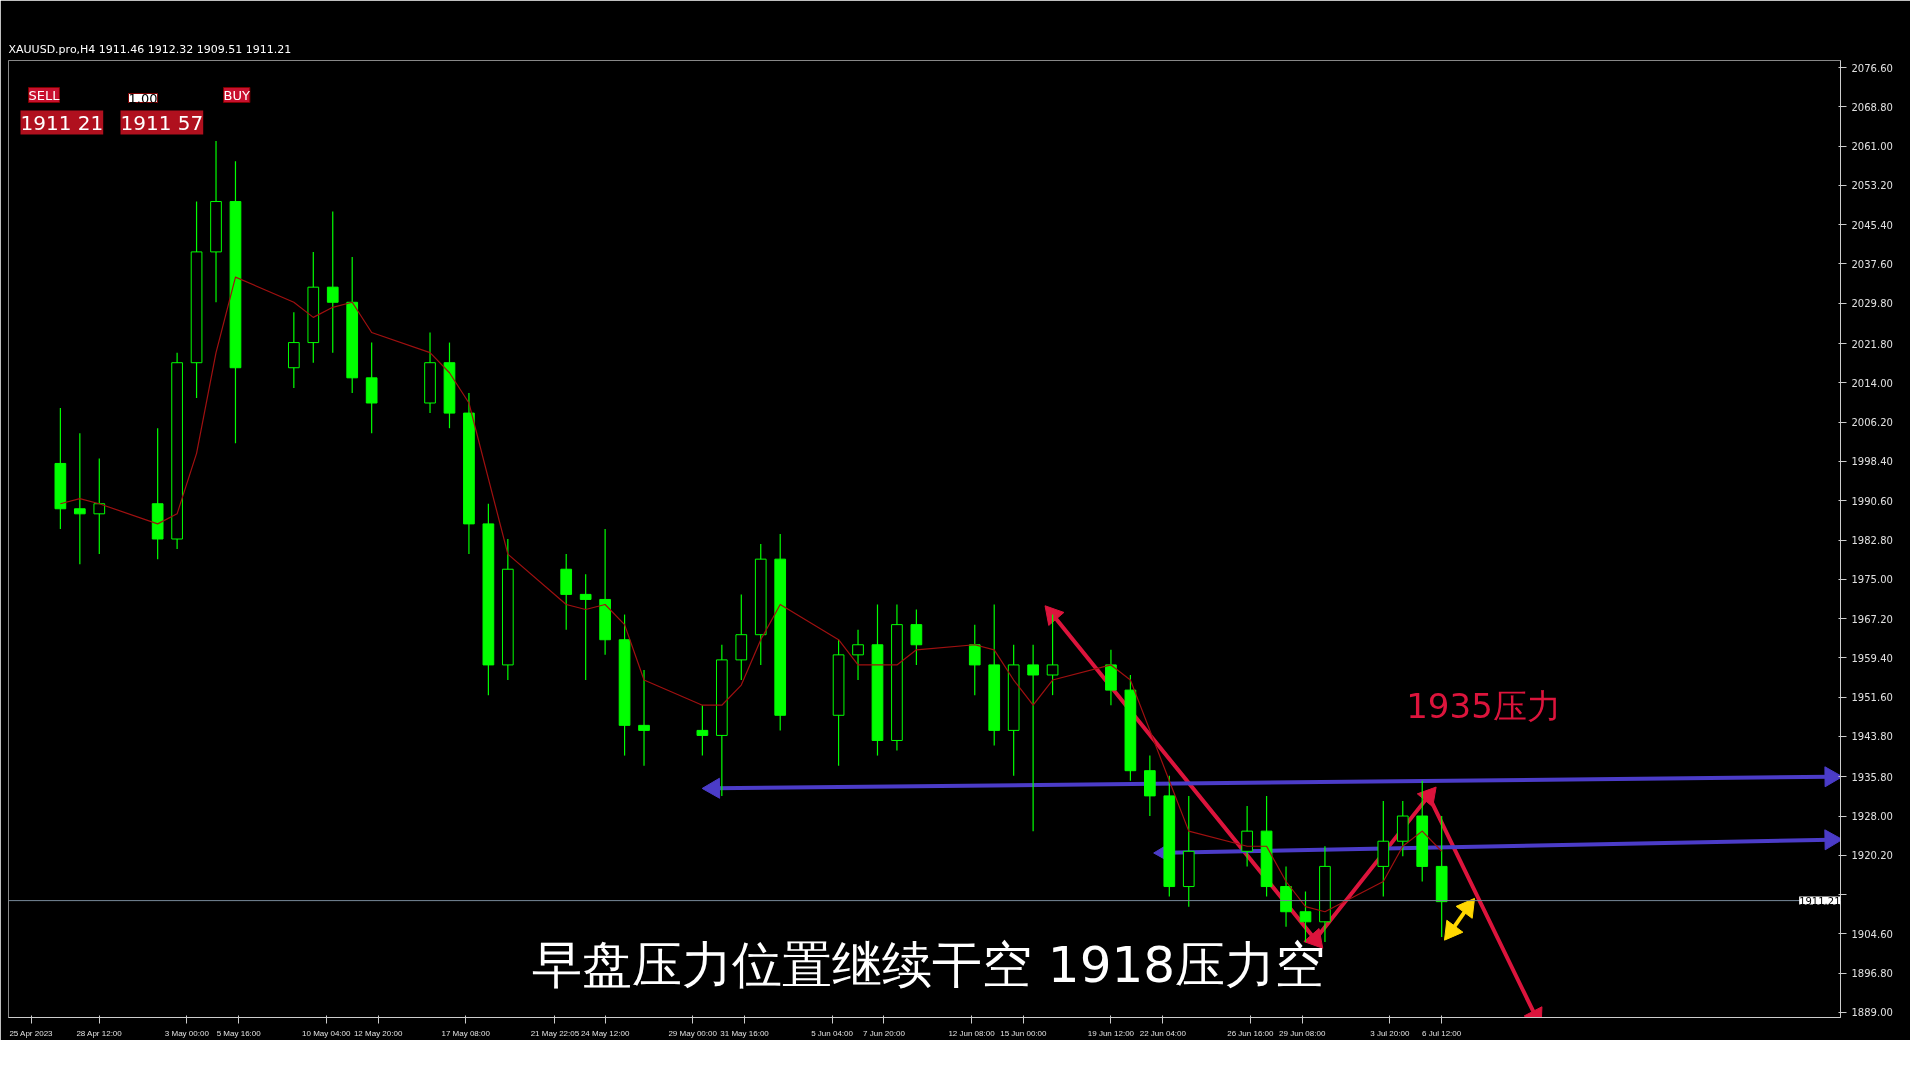 Image resolution: width=1920 pixels, height=1080 pixels. Describe the element at coordinates (1872, 107) in the screenshot. I see `y-tick-label: 2068.80` at that location.